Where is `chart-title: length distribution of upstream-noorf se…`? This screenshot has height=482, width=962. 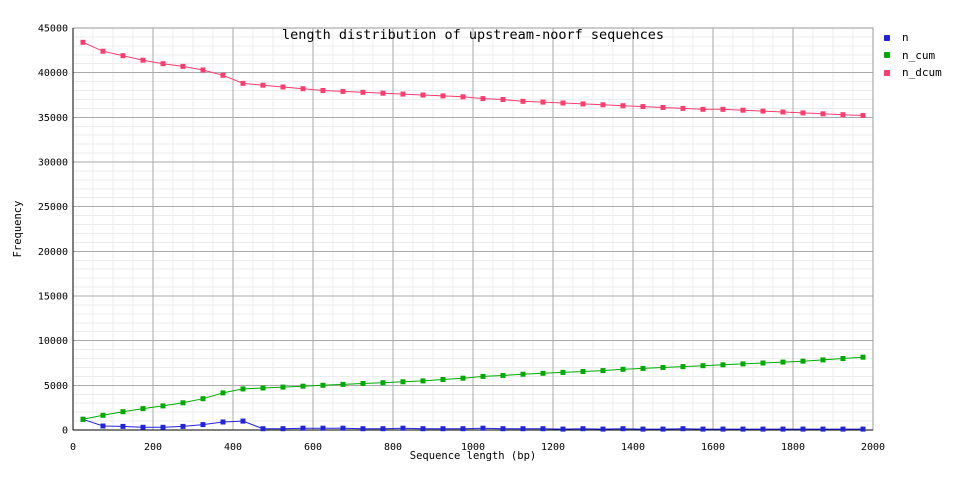
chart-title: length distribution of upstream-noorf se… is located at coordinates (472, 35).